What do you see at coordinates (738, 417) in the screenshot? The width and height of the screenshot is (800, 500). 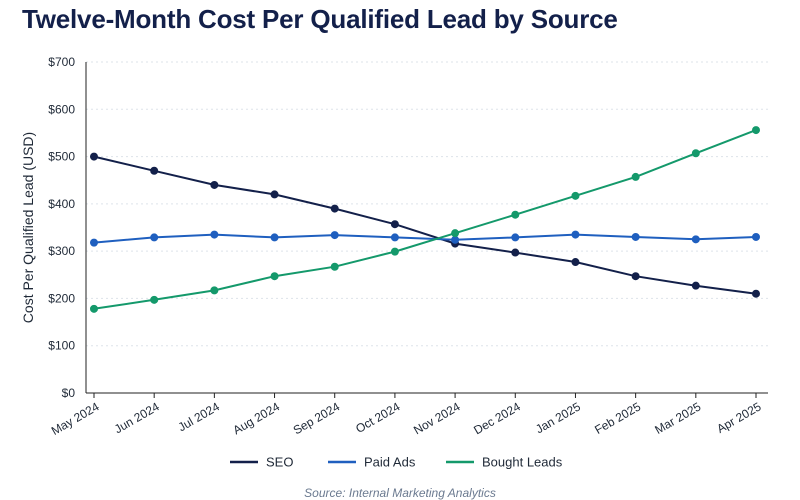 I see `x-tick-label: Apr 2025` at bounding box center [738, 417].